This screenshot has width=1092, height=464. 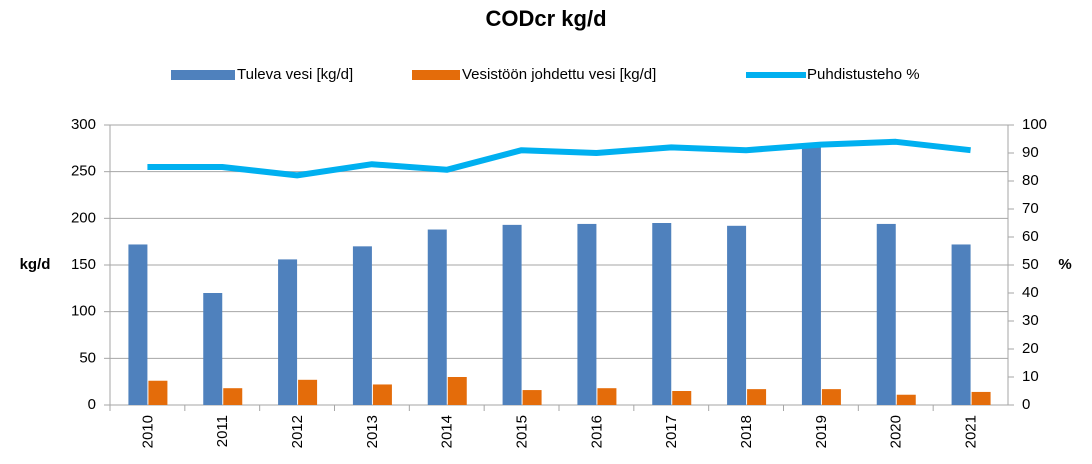 I want to click on y2-tick-label: 40, so click(x=1030, y=292).